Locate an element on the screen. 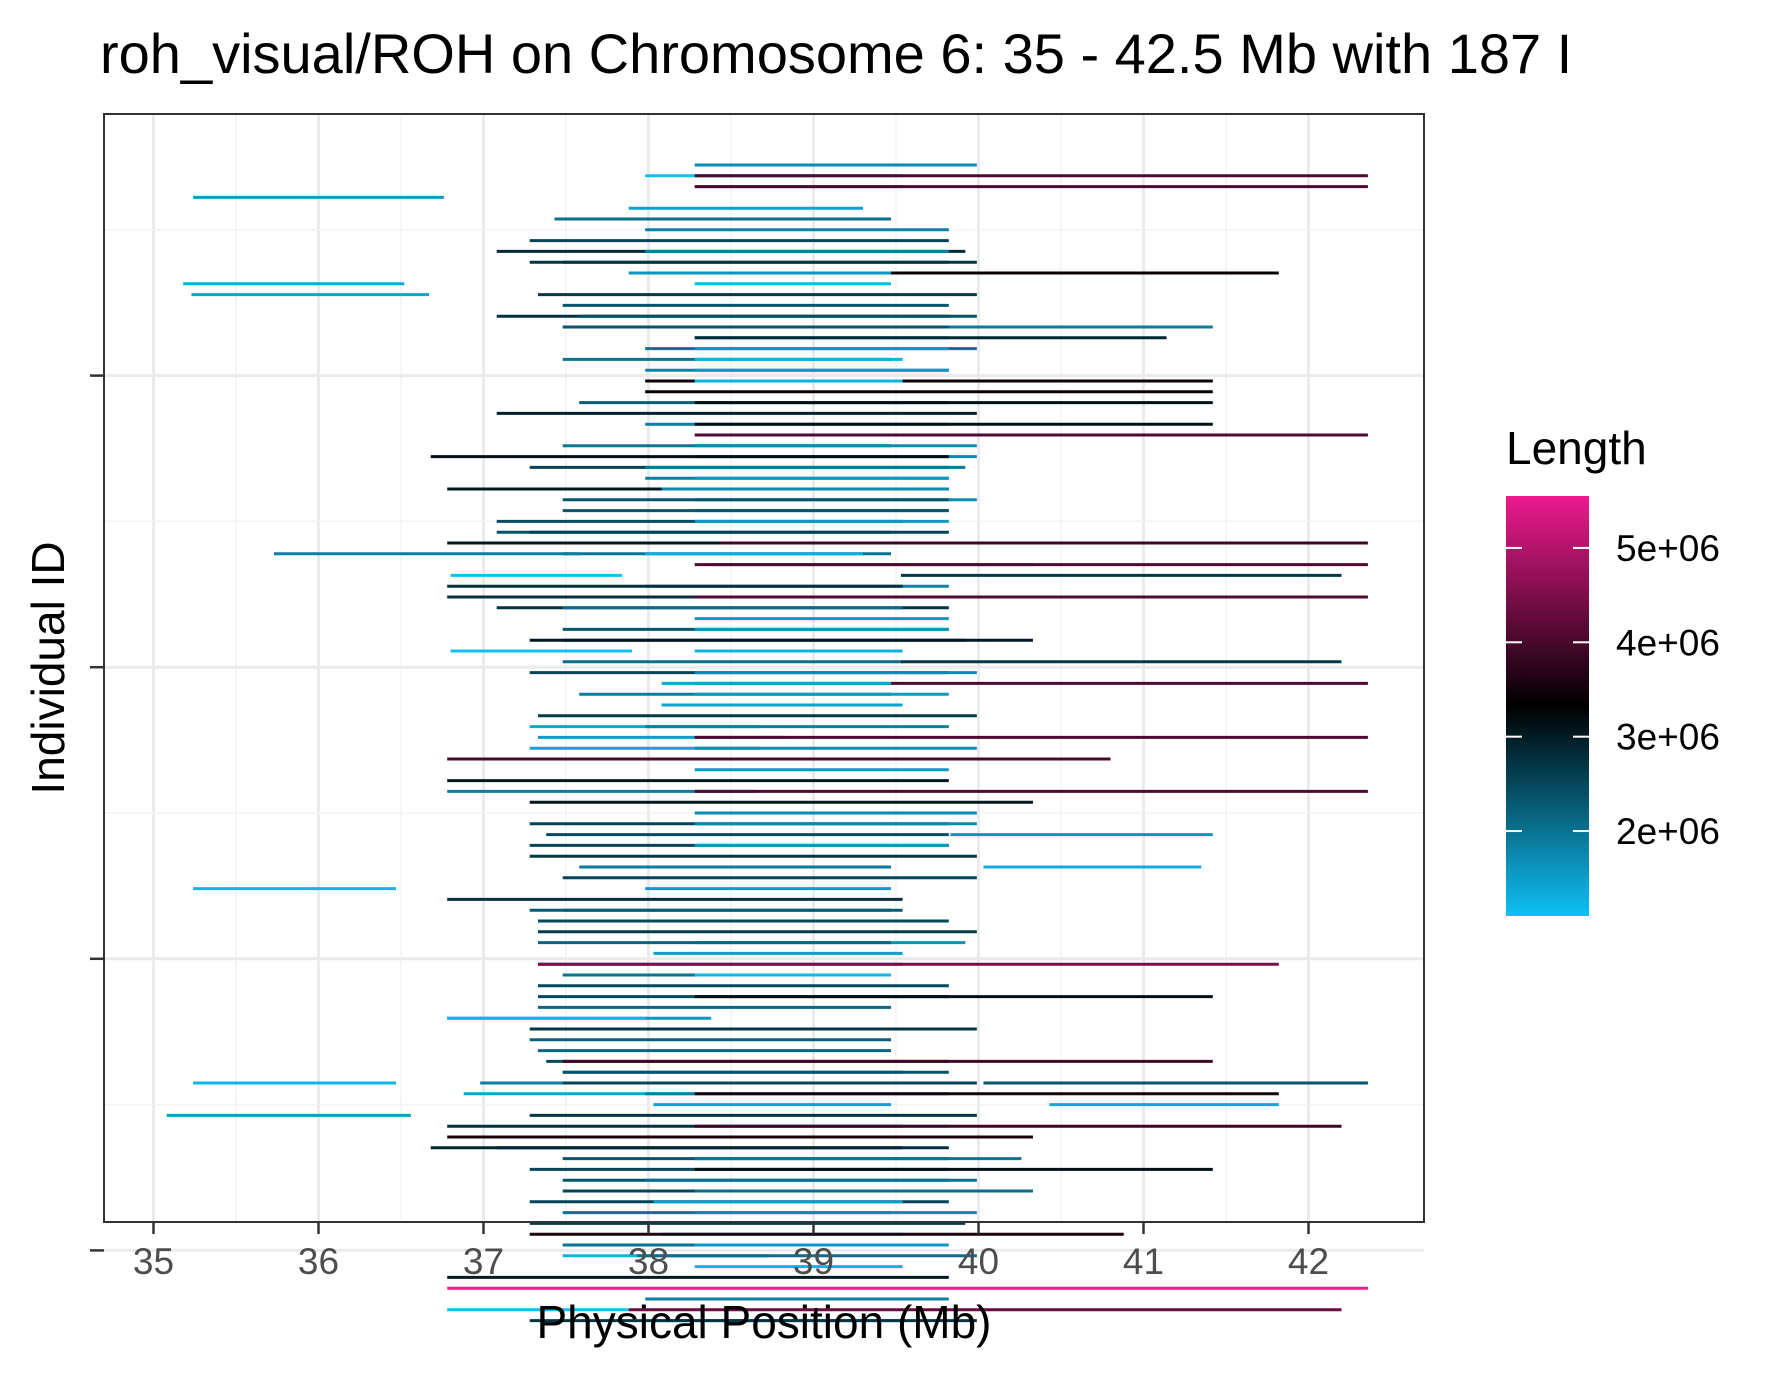 This screenshot has width=1791, height=1377. color-legend: Length 5e+06 4e+06 3e+06 2e+06 is located at coordinates (1613, 669).